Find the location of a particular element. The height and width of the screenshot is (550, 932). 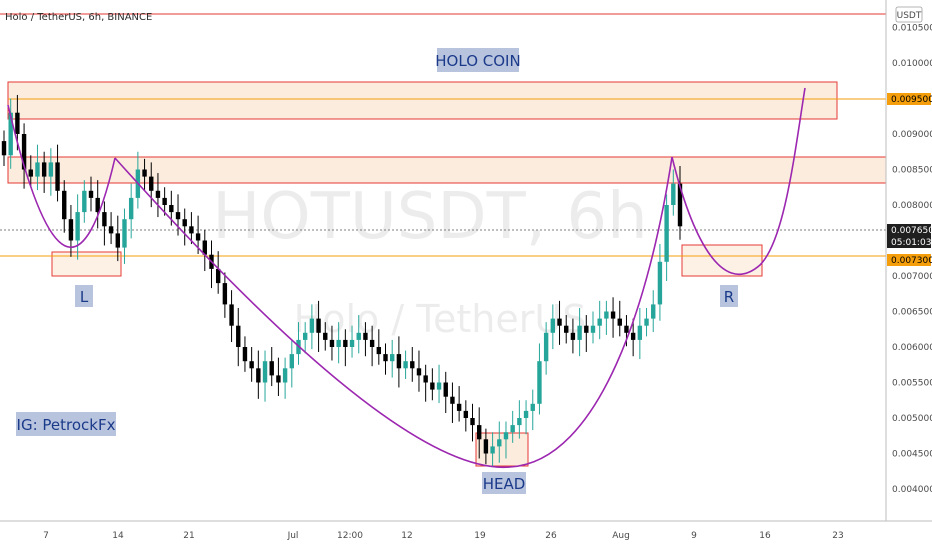

right-shoulder-box is located at coordinates (722, 260).